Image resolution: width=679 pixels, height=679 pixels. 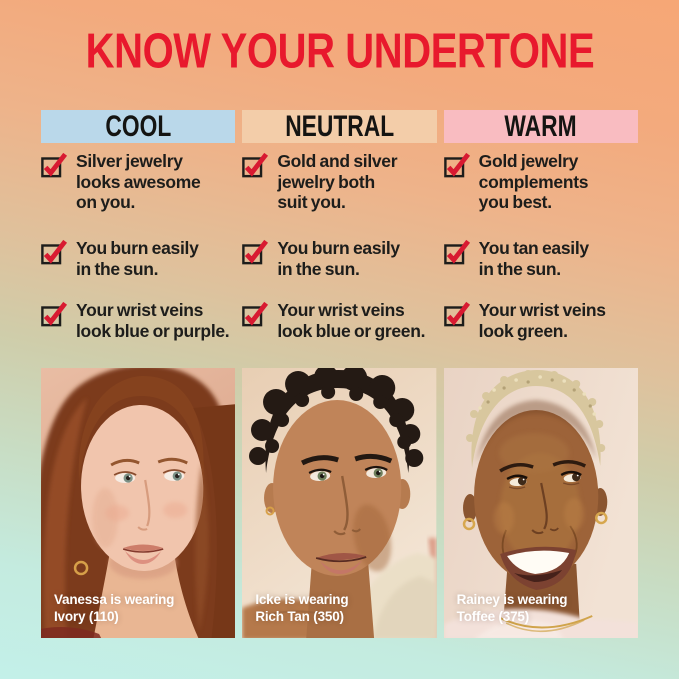 I want to click on photo-icke: Icke is wearing Rich Tan (350), so click(x=339, y=503).